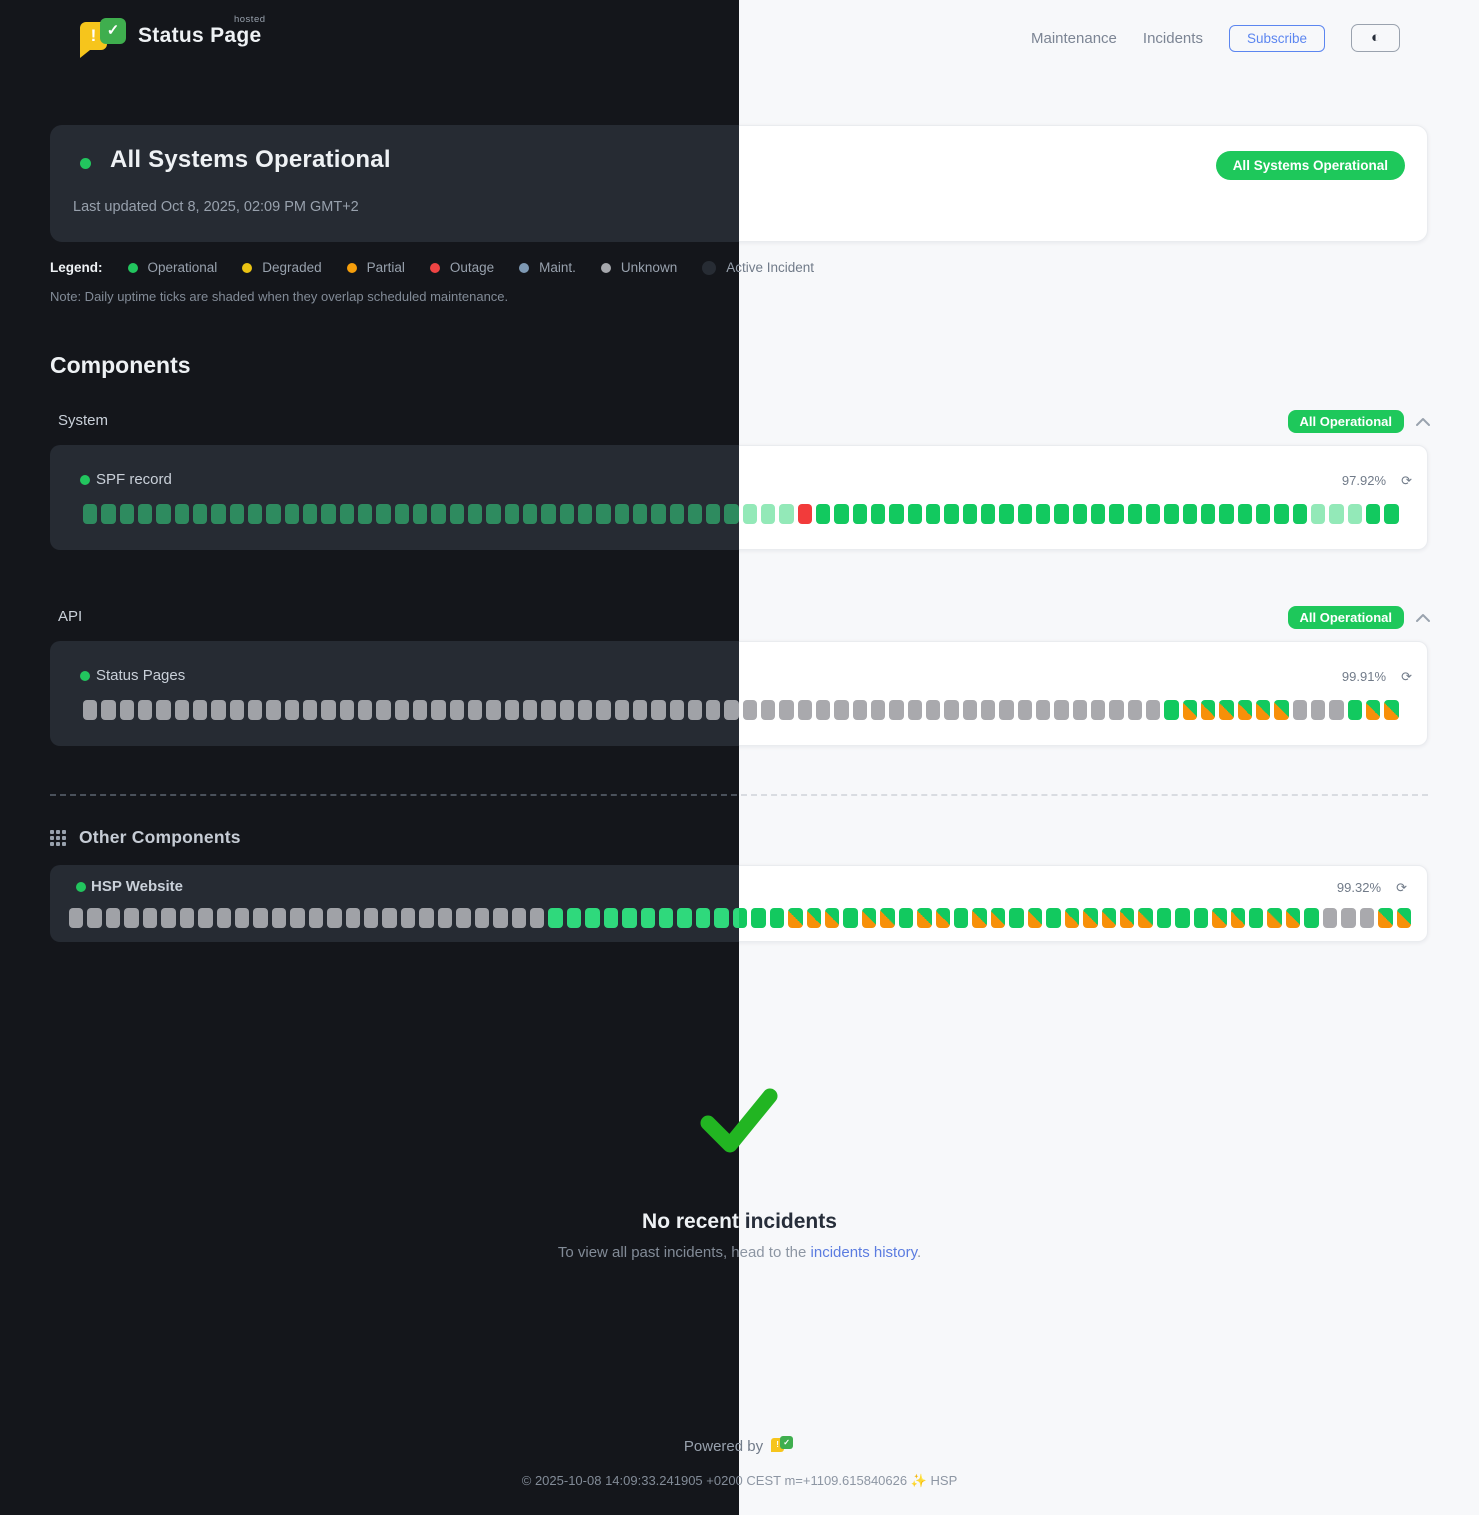  What do you see at coordinates (1423, 422) in the screenshot?
I see `chevron-up-icon` at bounding box center [1423, 422].